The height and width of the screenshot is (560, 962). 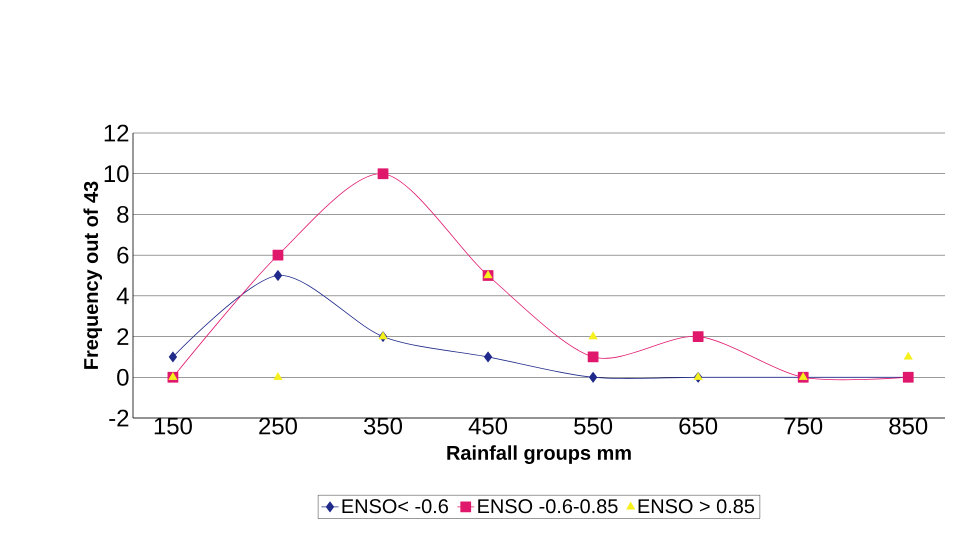 I want to click on y-tick-label: 12, so click(x=116, y=133).